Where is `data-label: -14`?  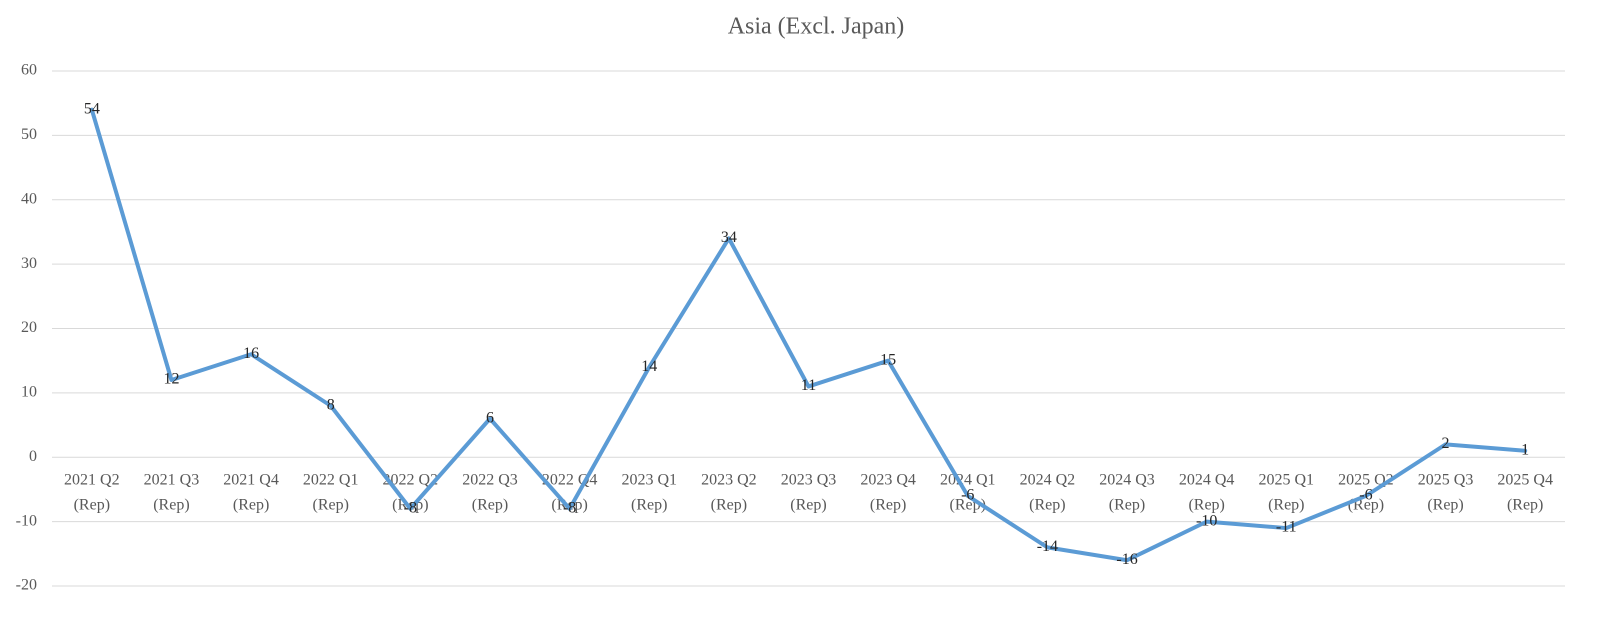
data-label: -14 is located at coordinates (1047, 546).